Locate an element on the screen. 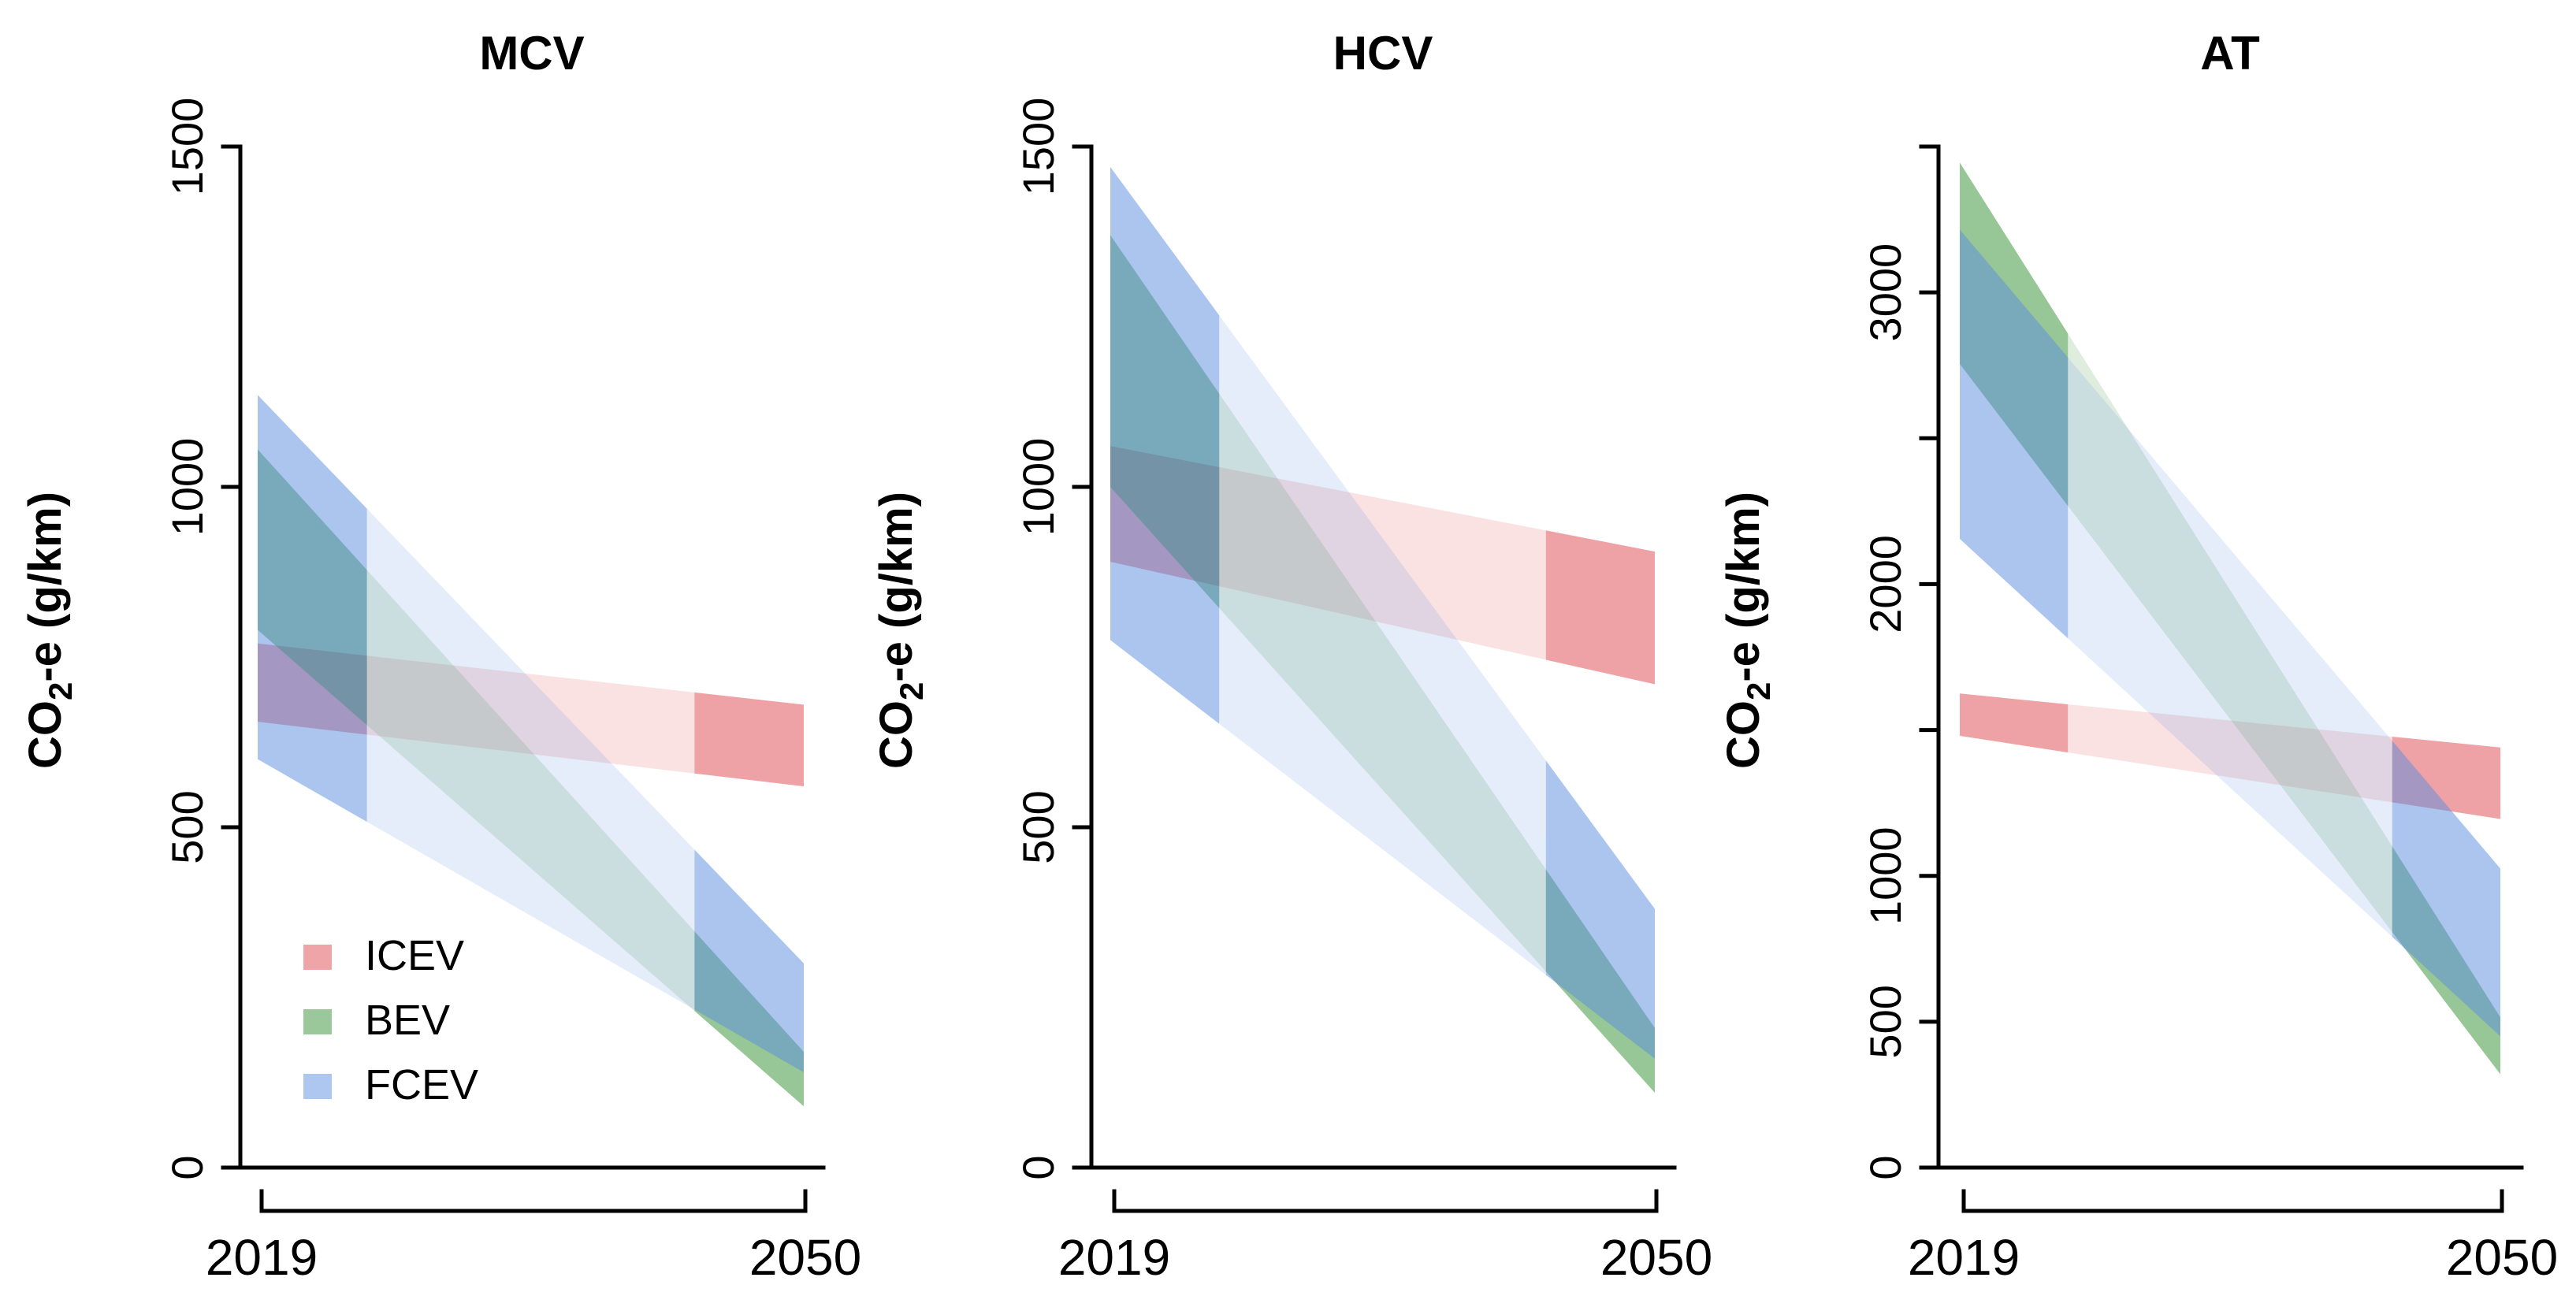 This screenshot has width=2576, height=1296. legend: ICEV BEV FCEV is located at coordinates (390, 1020).